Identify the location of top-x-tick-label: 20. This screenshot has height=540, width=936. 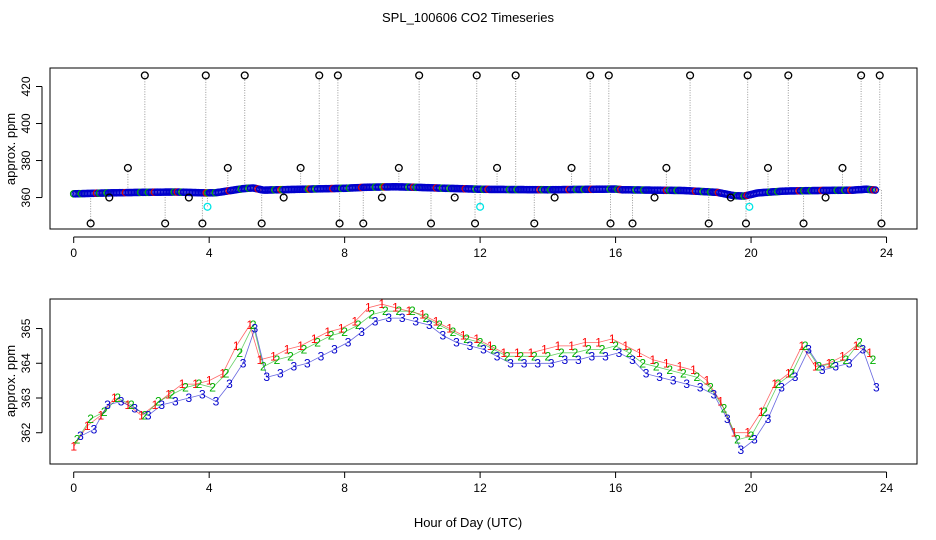
(751, 253).